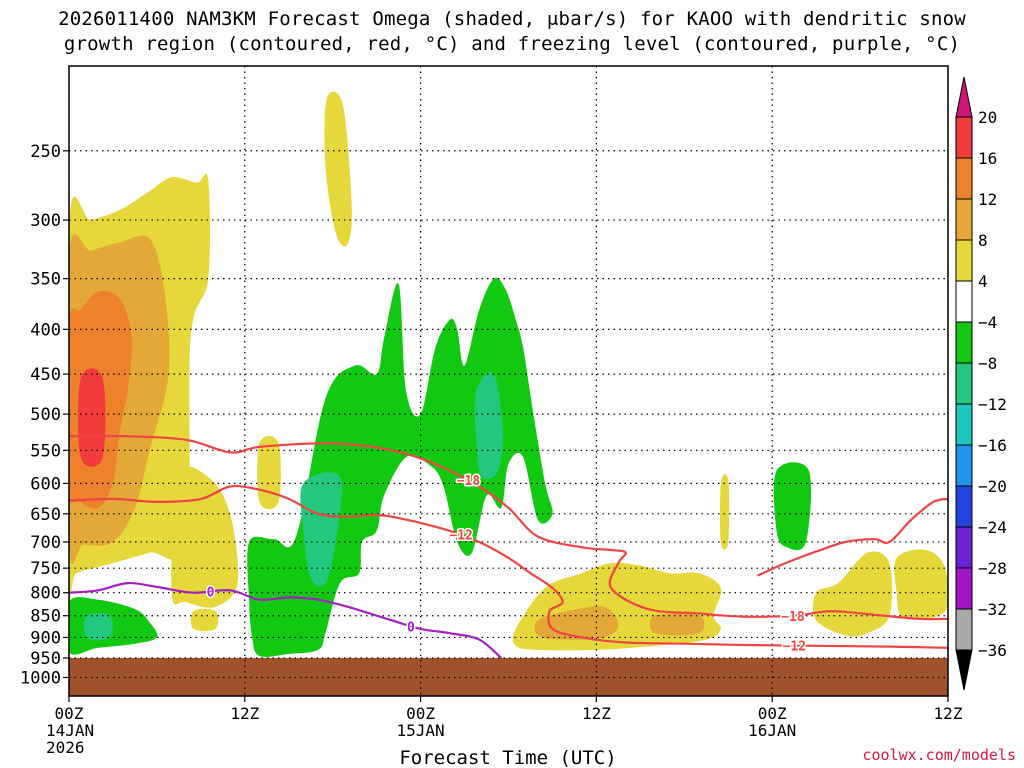 The height and width of the screenshot is (768, 1024). I want to click on colorbar-label-11: −28, so click(992, 568).